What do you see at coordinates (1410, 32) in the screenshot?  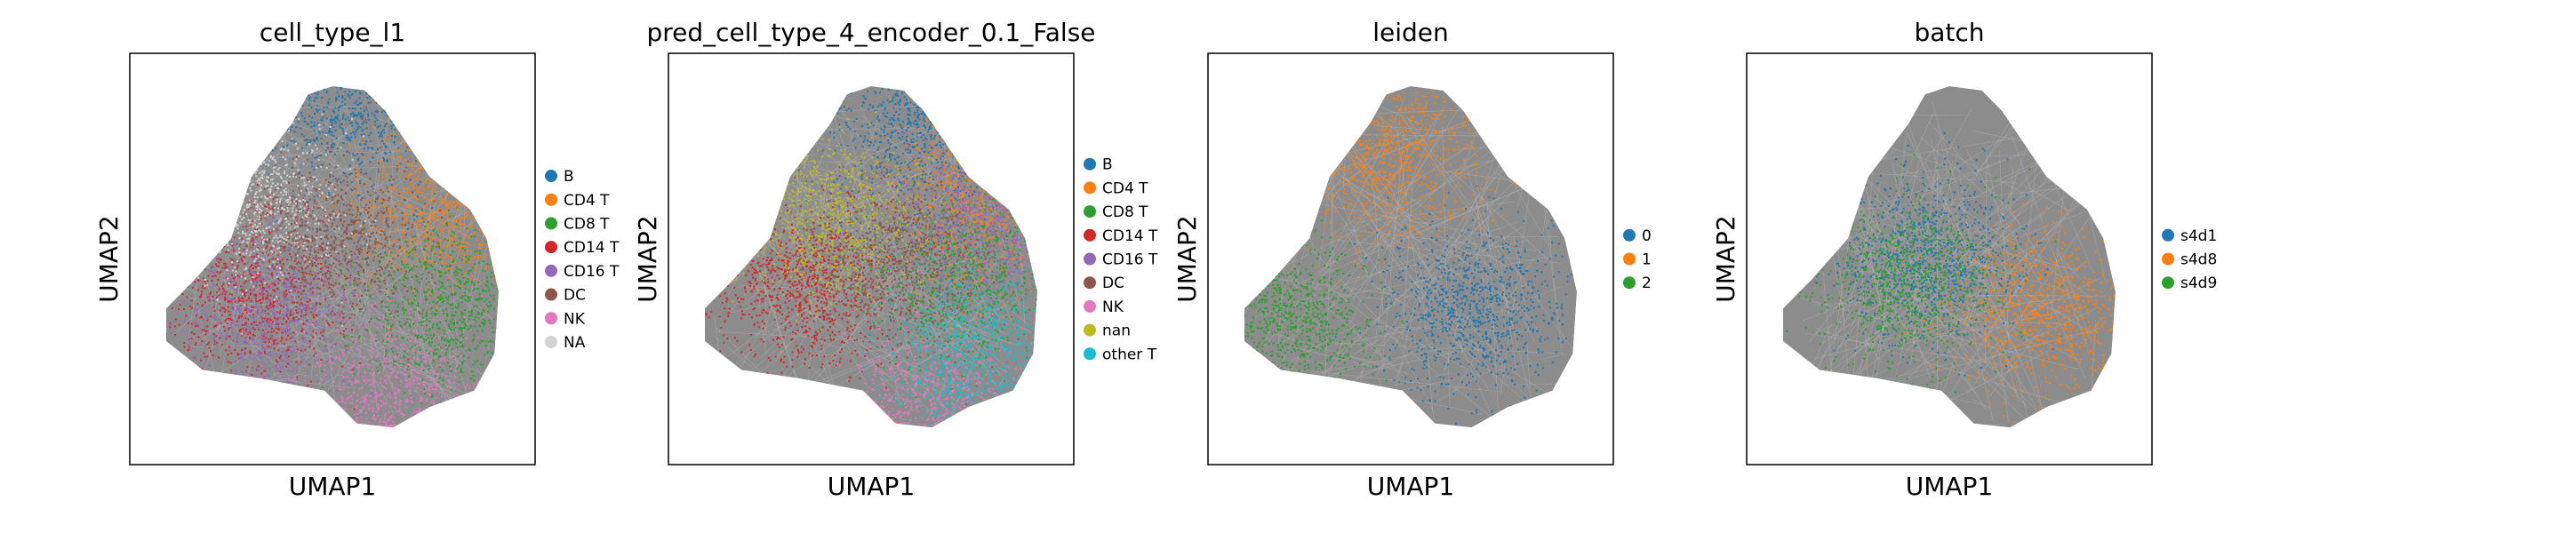 I see `panel-title: leiden` at bounding box center [1410, 32].